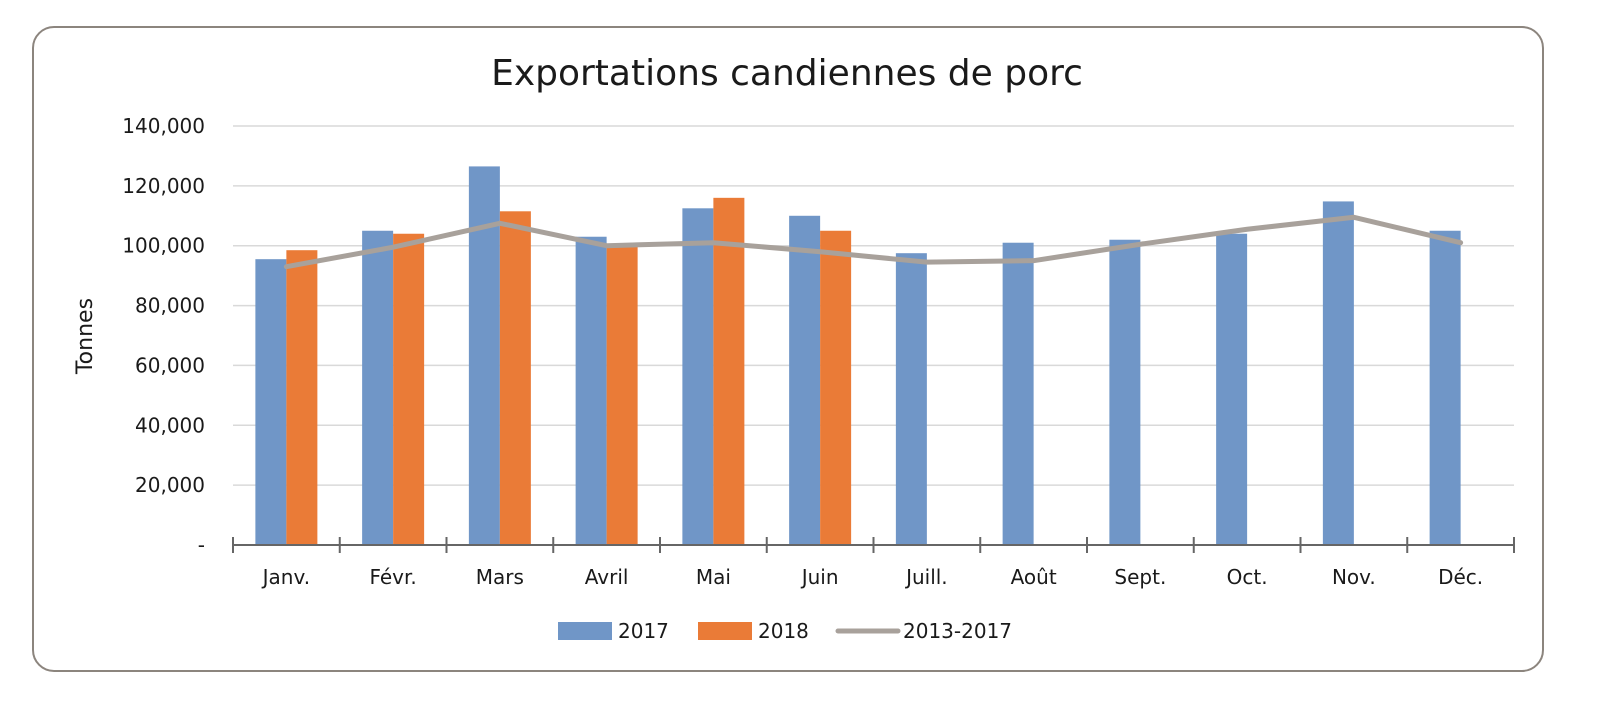 This screenshot has height=703, width=1600. Describe the element at coordinates (1140, 577) in the screenshot. I see `x-tick-label: Sept.` at that location.